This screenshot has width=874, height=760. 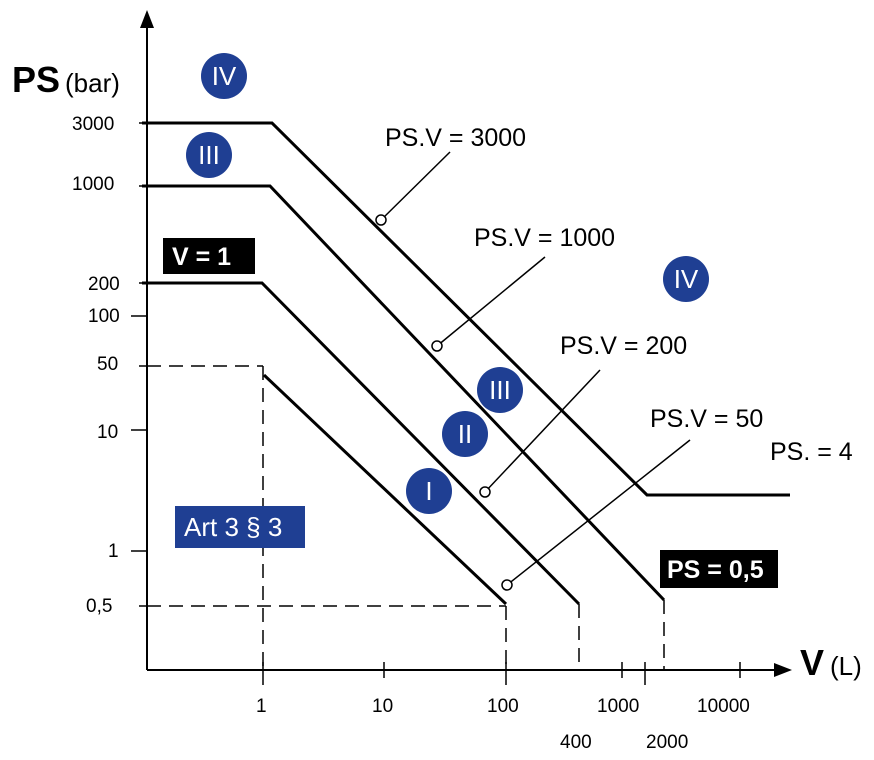 I want to click on badge-v1-text: V = 1, so click(x=201, y=257).